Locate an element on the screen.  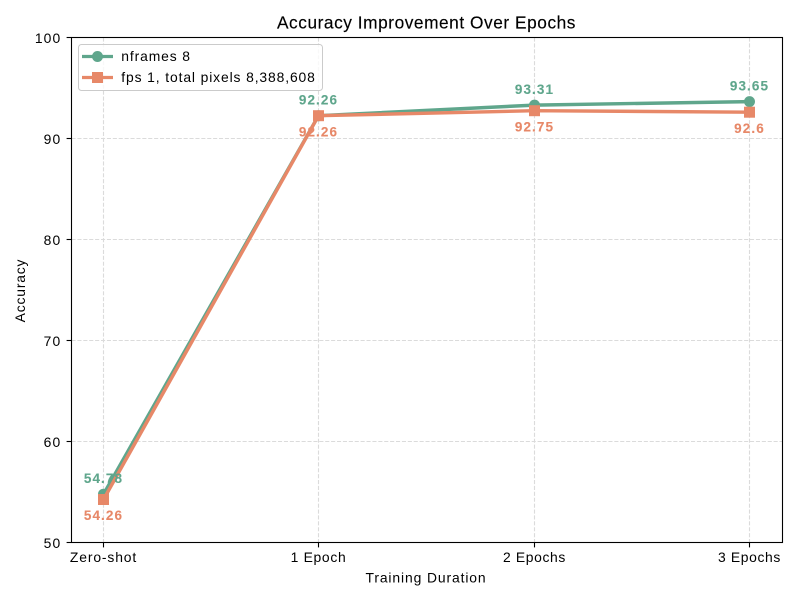
svg-text: 80 is located at coordinates (53, 240).